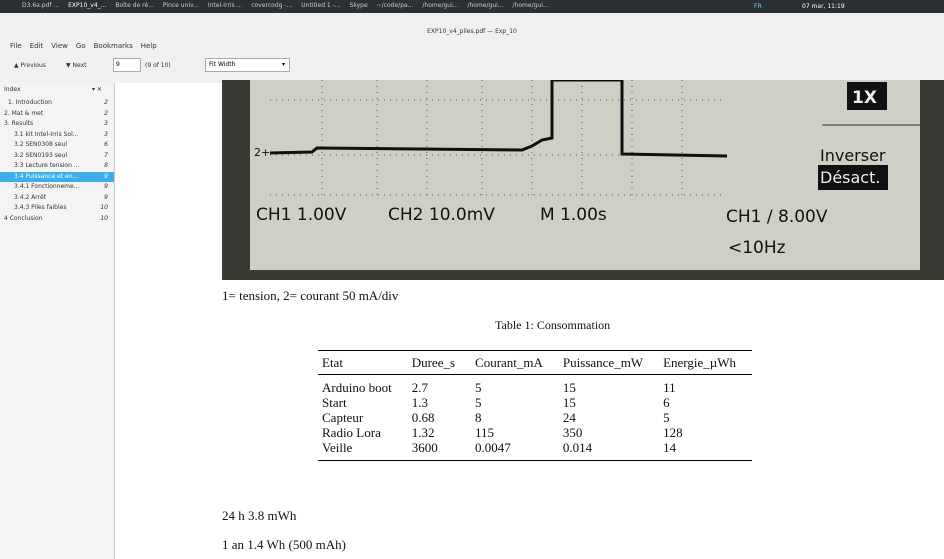  I want to click on menu-item: Go, so click(80, 46).